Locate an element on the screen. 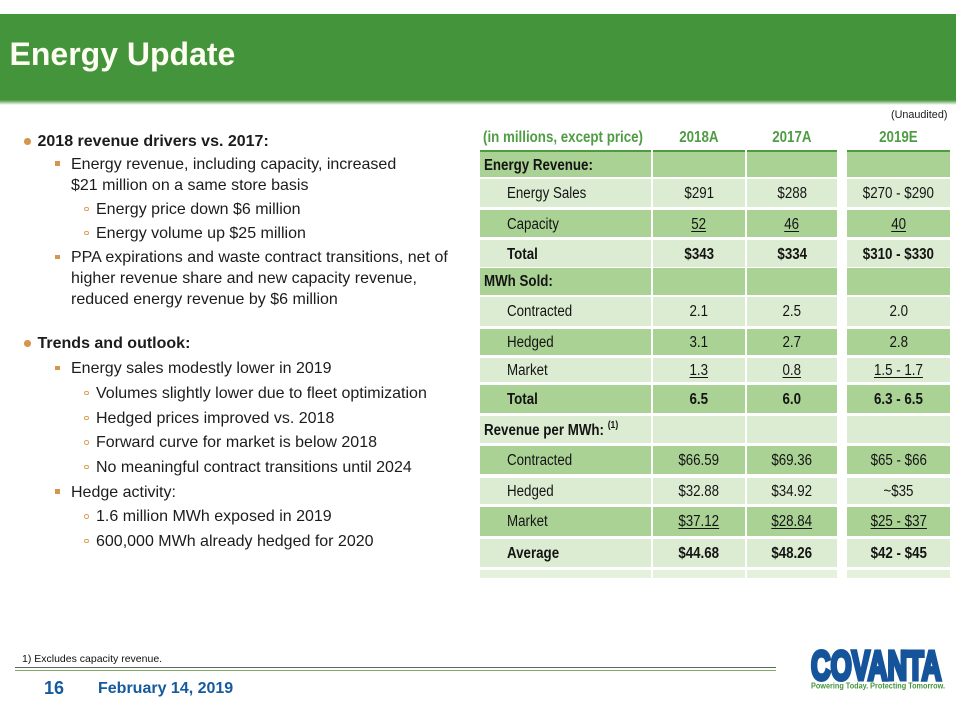 This screenshot has height=717, width=956. svg-text:Powering Today. Protecting Tom: Powering Today. Protecting Tomorrow. is located at coordinates (878, 686).